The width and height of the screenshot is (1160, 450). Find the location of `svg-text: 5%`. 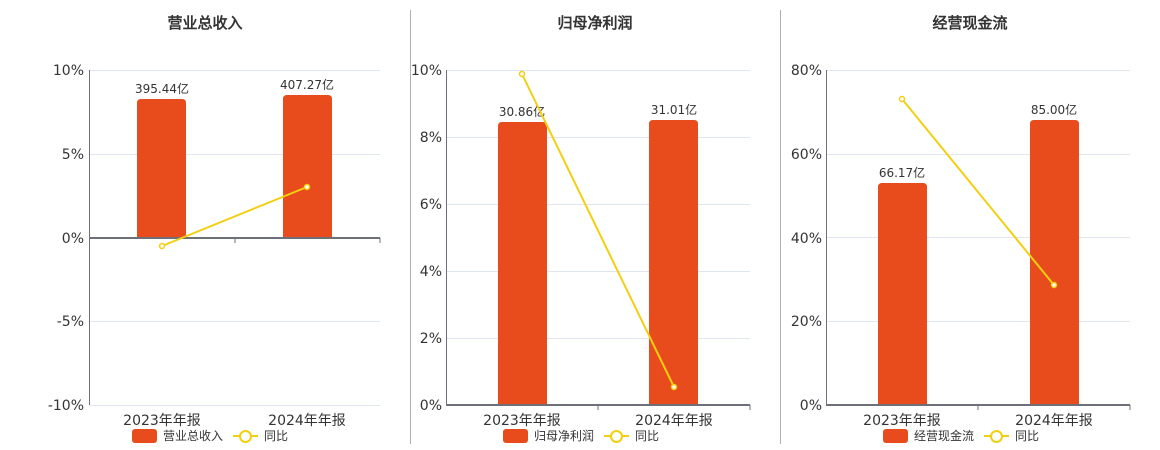

svg-text: 5% is located at coordinates (73, 155).